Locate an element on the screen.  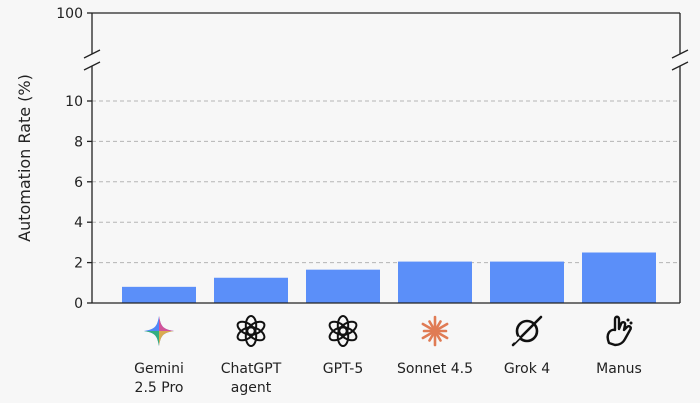
claude-logo-icon is located at coordinates (435, 331).